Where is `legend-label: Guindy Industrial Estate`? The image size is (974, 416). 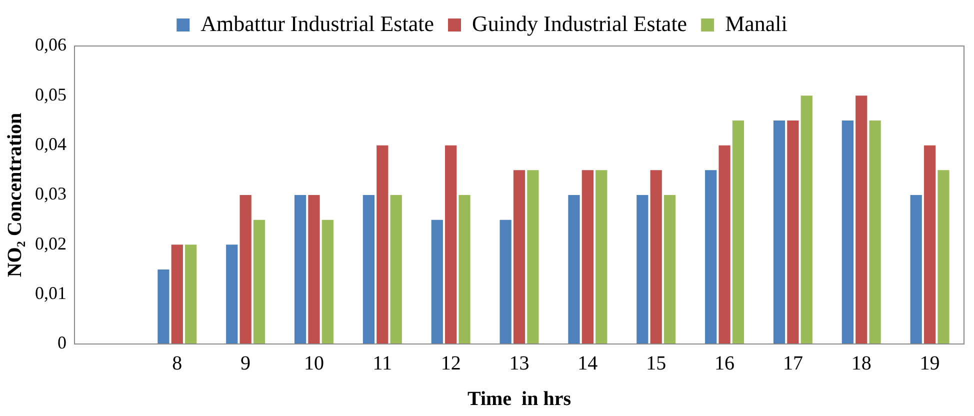 legend-label: Guindy Industrial Estate is located at coordinates (580, 23).